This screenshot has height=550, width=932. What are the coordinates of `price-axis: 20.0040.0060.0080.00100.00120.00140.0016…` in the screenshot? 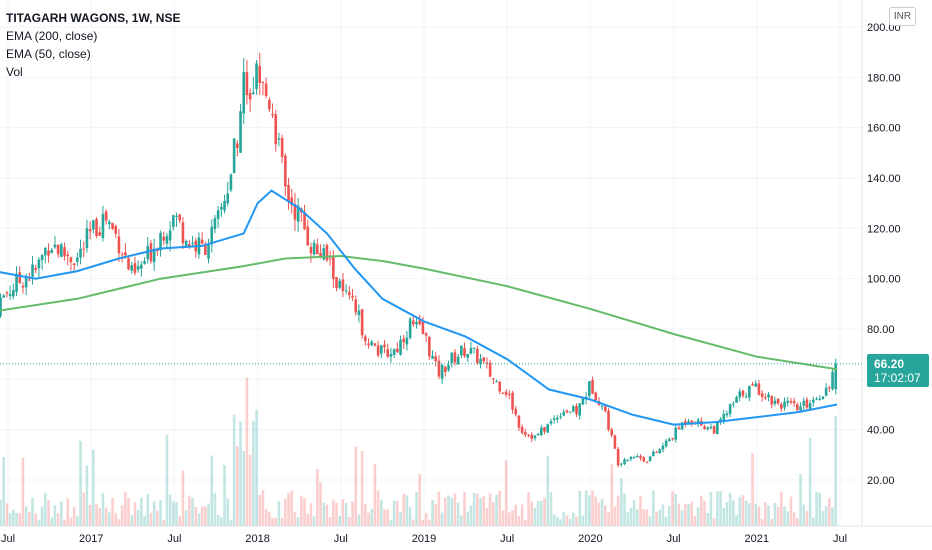 It's located at (884, 254).